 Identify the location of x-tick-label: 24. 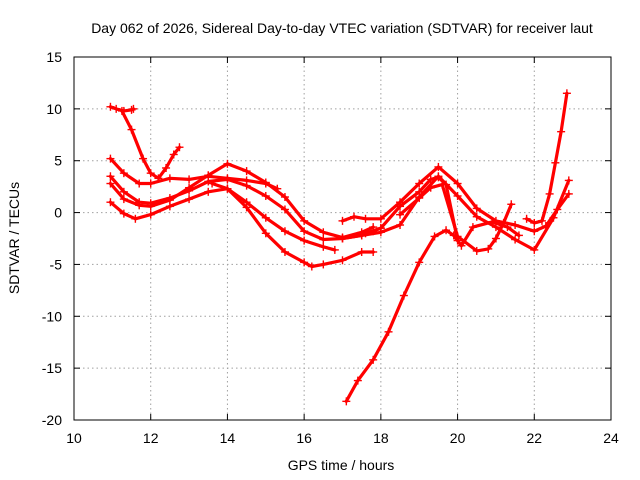
(611, 438).